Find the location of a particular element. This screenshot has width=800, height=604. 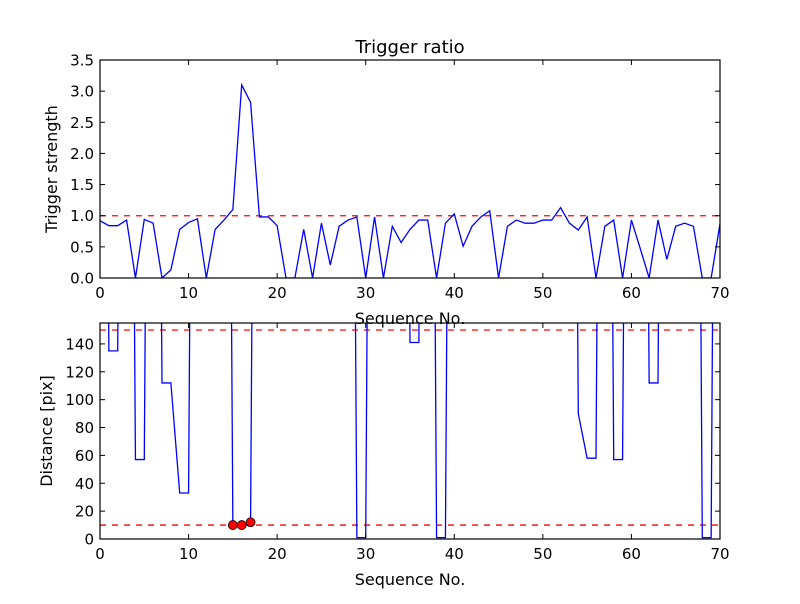

y-tick-label: 3.0 is located at coordinates (82, 92).